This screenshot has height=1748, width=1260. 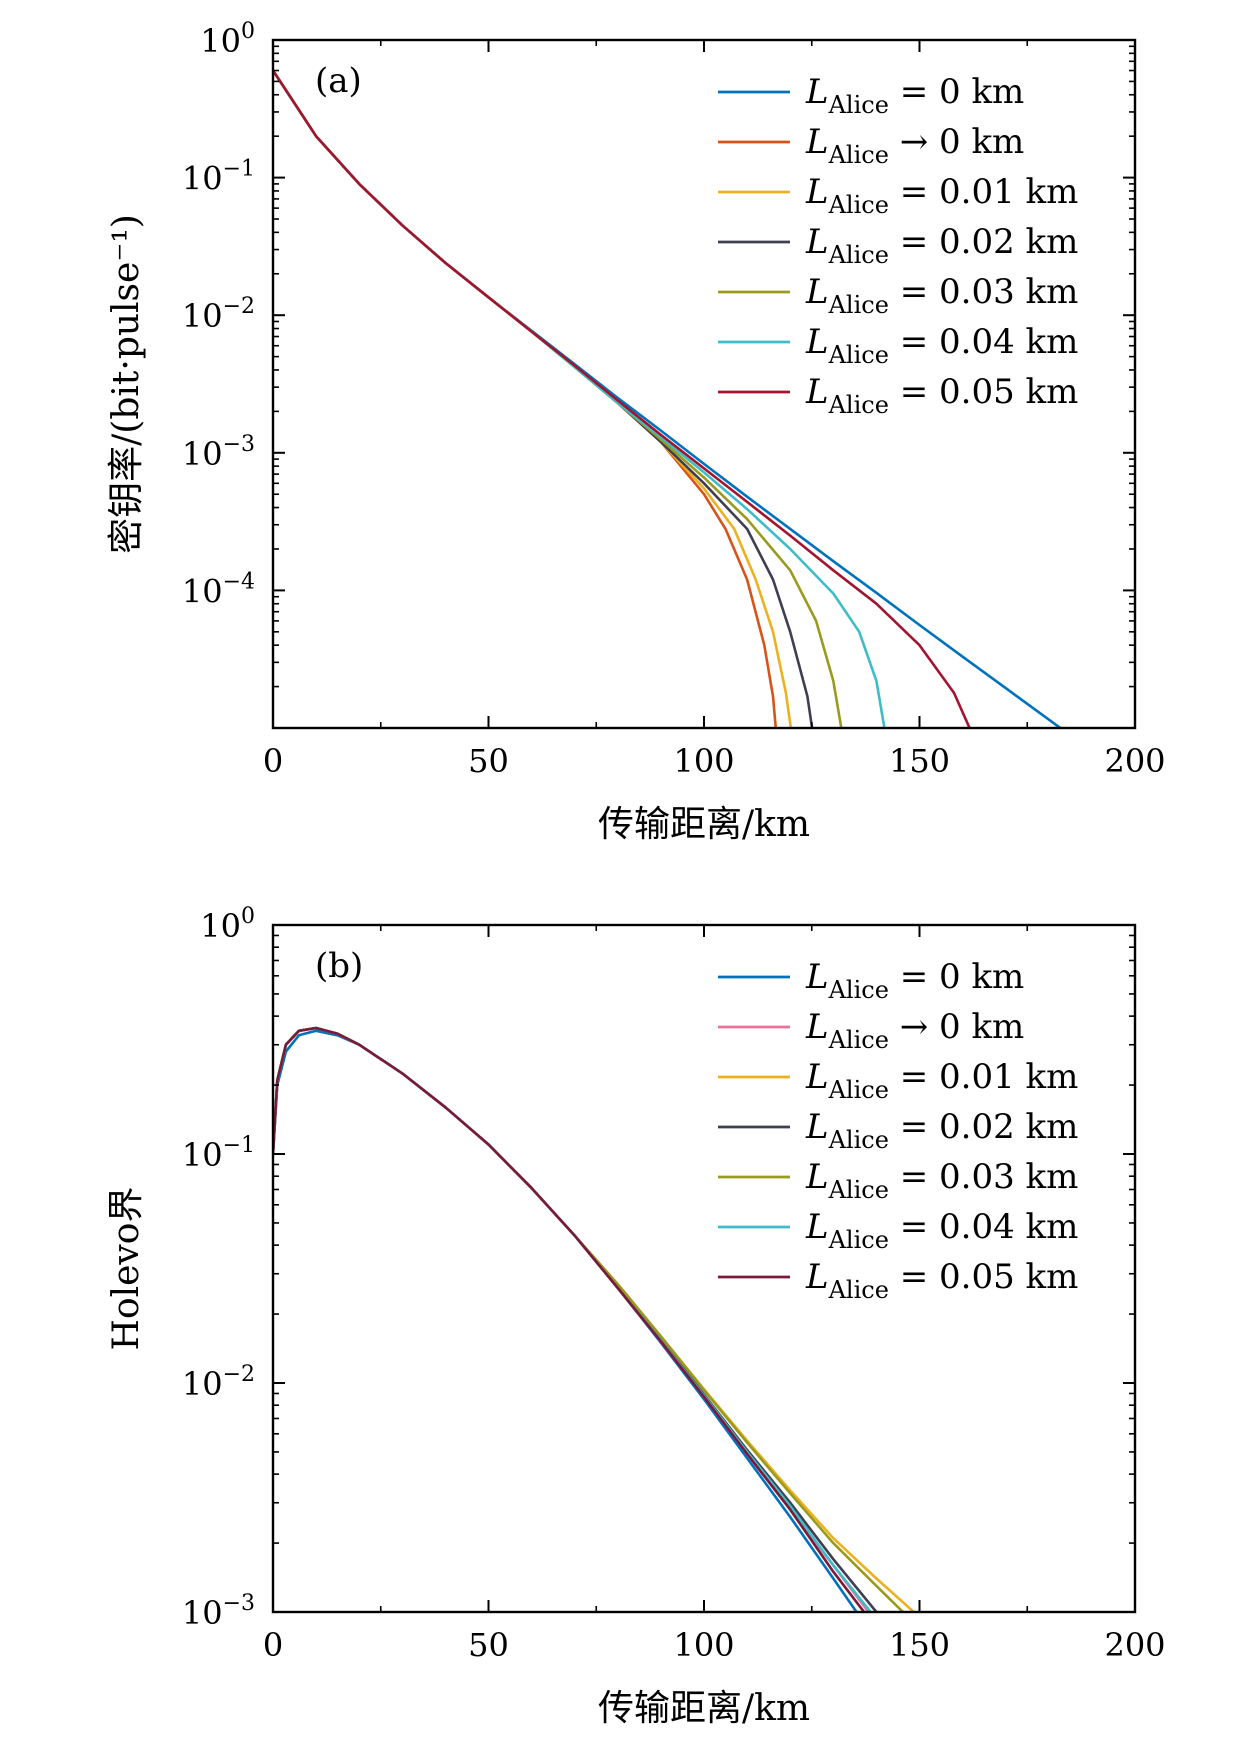 What do you see at coordinates (126, 1269) in the screenshot?
I see `y-axis-label: Holevo界` at bounding box center [126, 1269].